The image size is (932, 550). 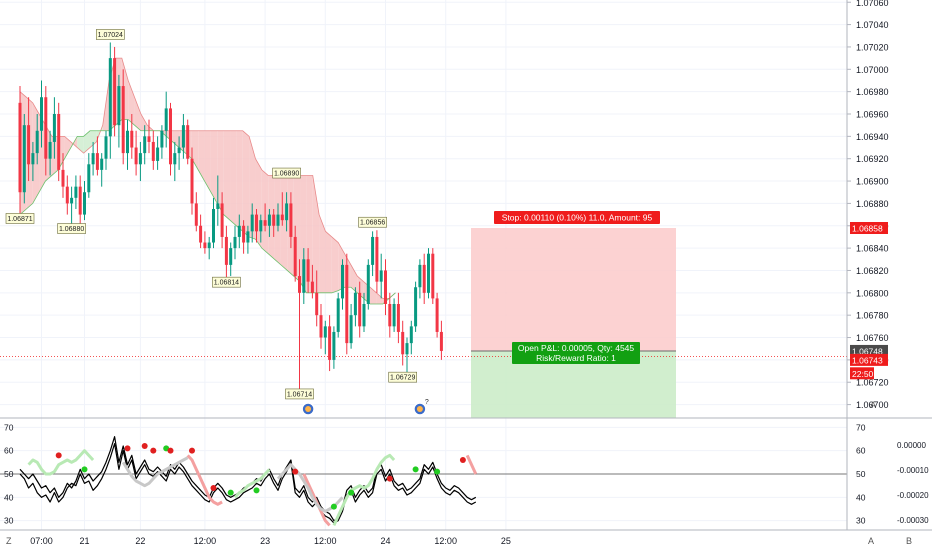 I want to click on price-tick-label: 1.07000, so click(x=872, y=70).